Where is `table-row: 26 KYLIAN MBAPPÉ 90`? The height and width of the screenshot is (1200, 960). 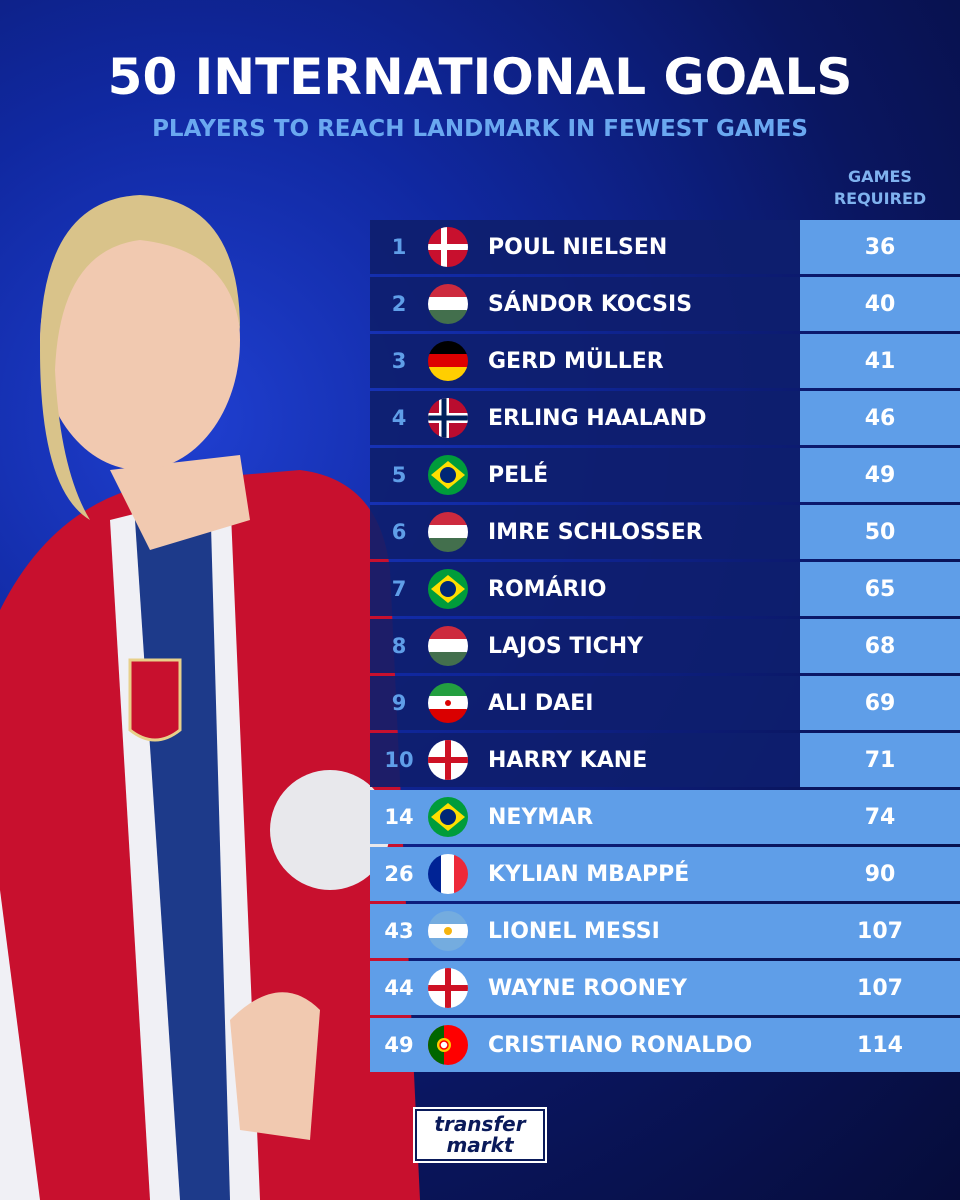
table-row: 26 KYLIAN MBAPPÉ 90 is located at coordinates (665, 874).